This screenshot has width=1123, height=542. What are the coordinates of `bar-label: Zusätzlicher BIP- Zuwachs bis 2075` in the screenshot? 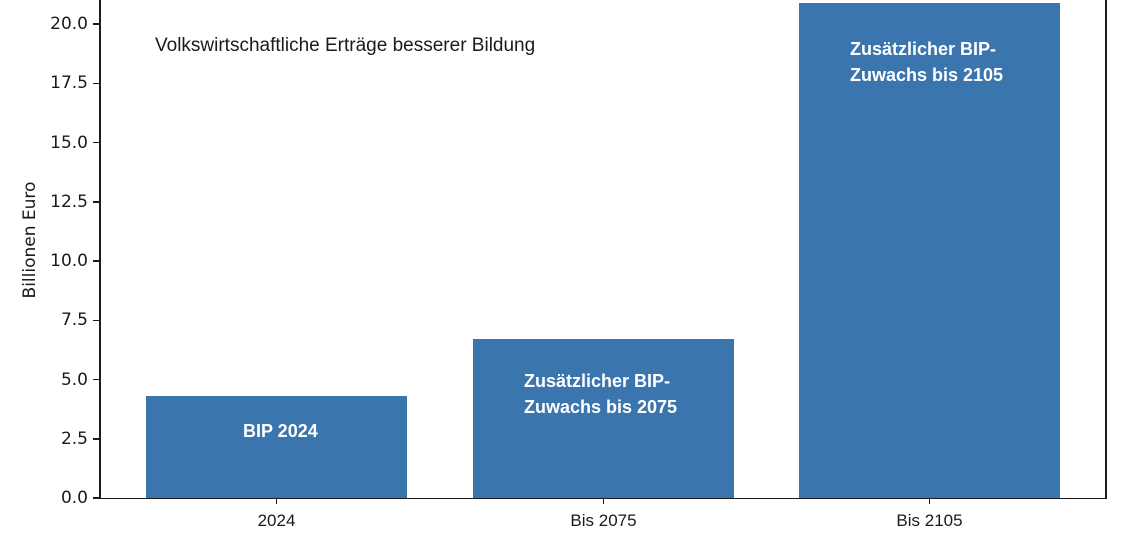 It's located at (600, 394).